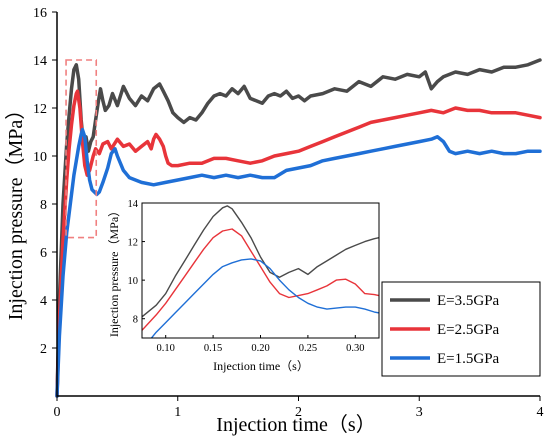 This screenshot has width=550, height=442. Describe the element at coordinates (40, 109) in the screenshot. I see `main-y-tick-label: 12` at that location.